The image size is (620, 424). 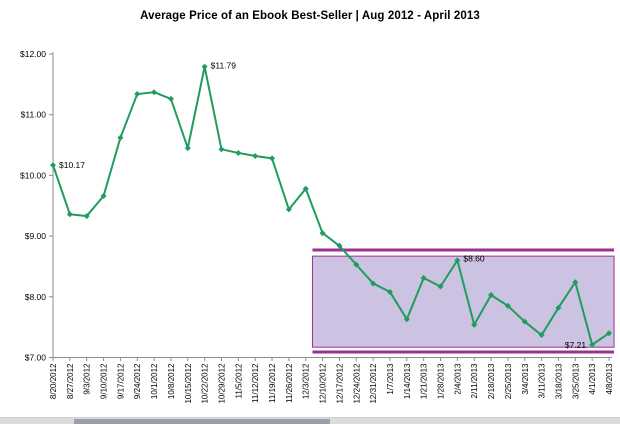 I want to click on x-axis-label: 3/18/2013, so click(x=558, y=381).